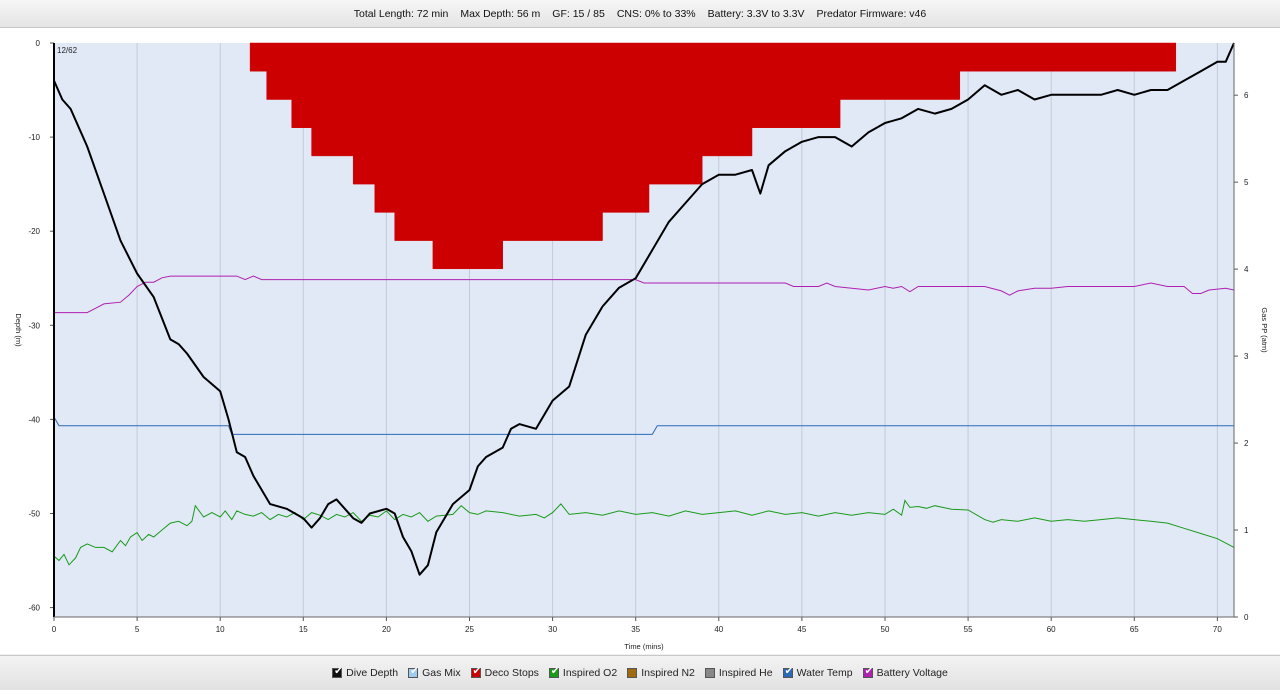 This screenshot has width=1280, height=690. Describe the element at coordinates (578, 13) in the screenshot. I see `gradient-factor: GF: 15 / 85` at that location.